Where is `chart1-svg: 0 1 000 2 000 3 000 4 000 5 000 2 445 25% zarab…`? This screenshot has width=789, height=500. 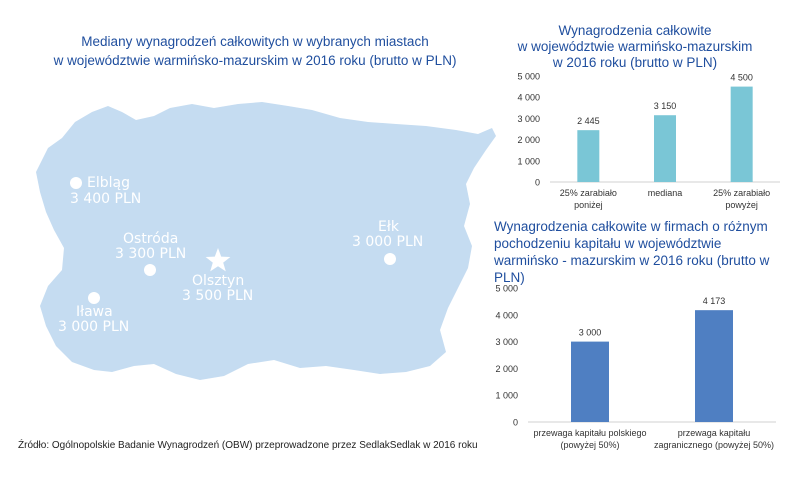
chart1-svg: 0 1 000 2 000 3 000 4 000 5 000 2 445 25% zarab… is located at coordinates (648, 141).